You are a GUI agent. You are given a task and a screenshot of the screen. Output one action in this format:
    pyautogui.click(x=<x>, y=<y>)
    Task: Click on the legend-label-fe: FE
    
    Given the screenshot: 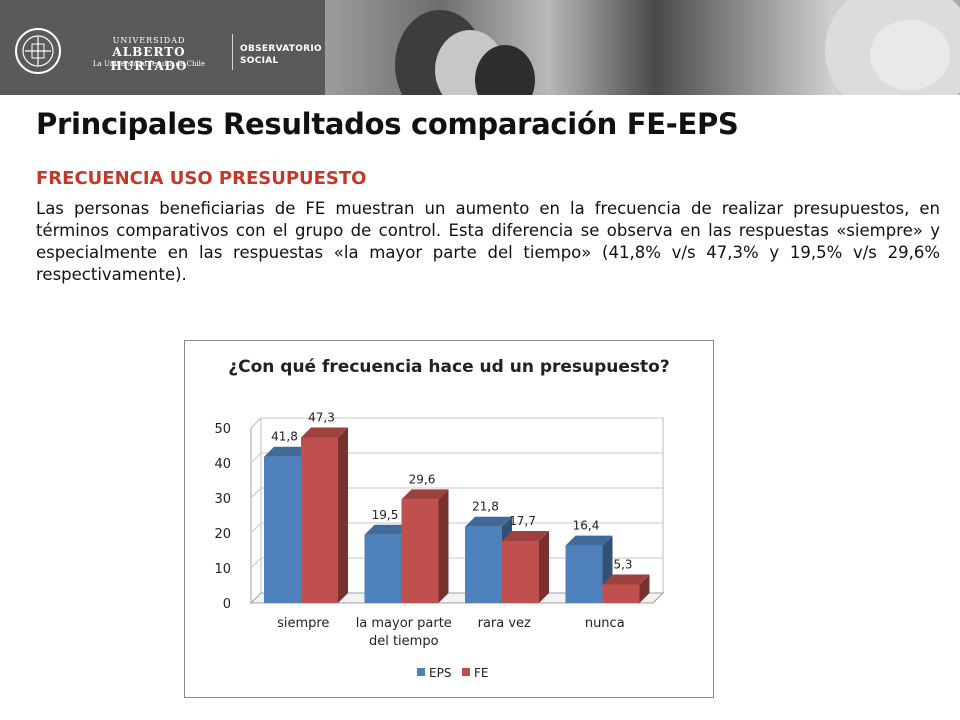 What is the action you would take?
    pyautogui.click(x=481, y=673)
    